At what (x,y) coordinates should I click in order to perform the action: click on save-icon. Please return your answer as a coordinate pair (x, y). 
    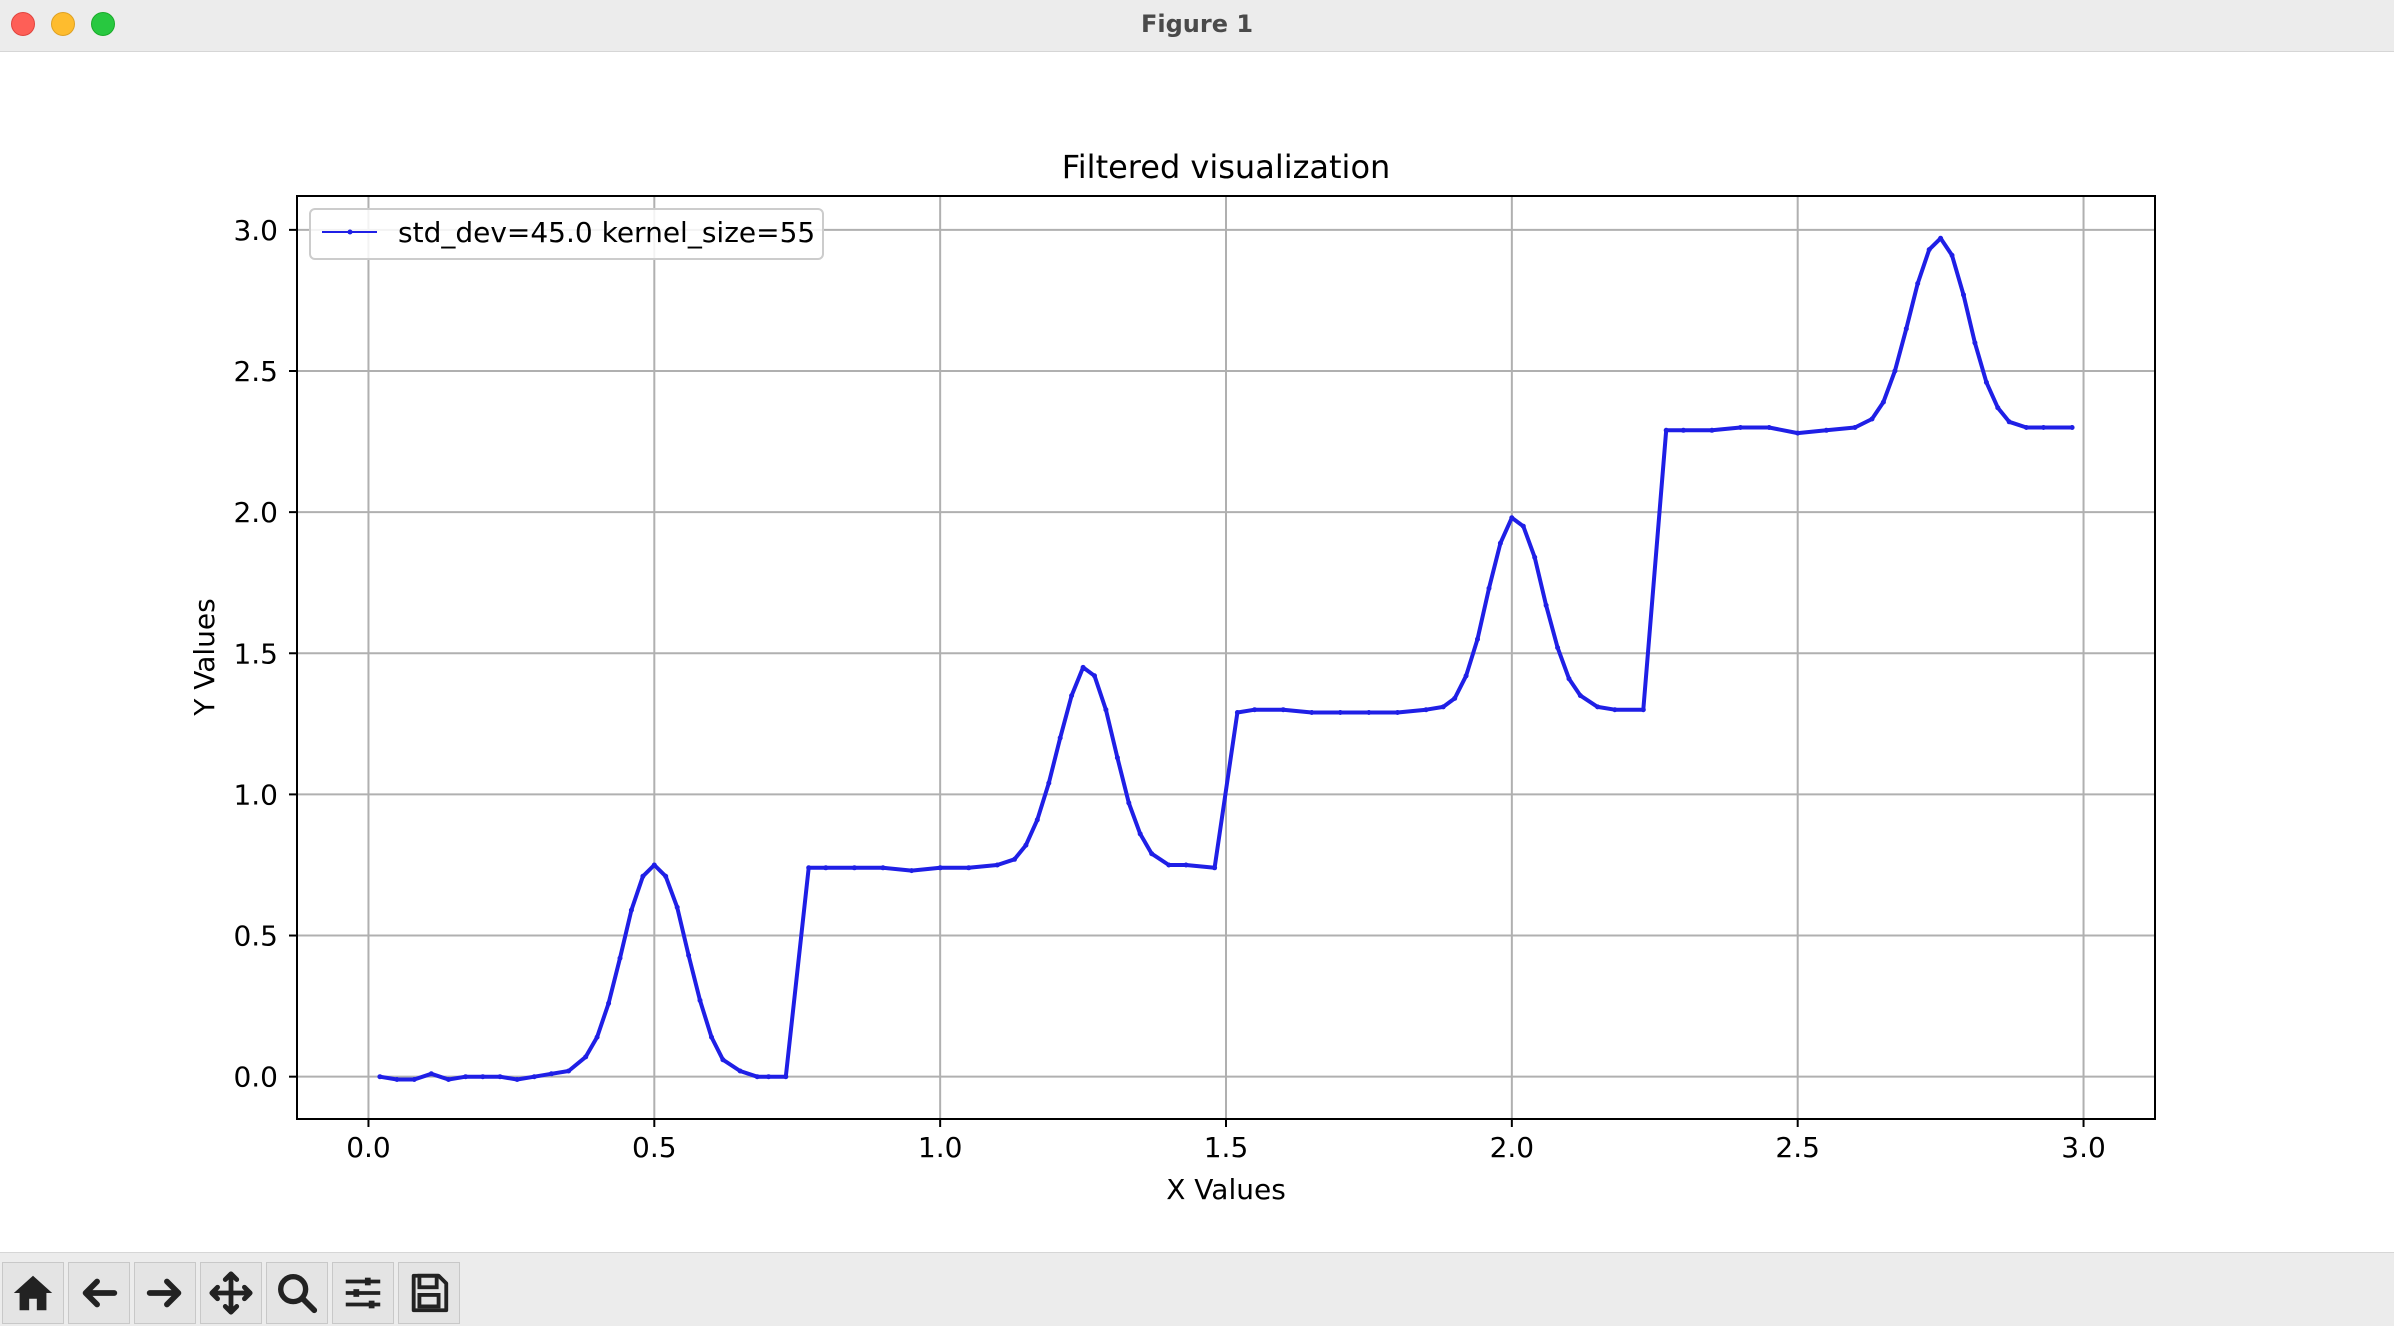
    Looking at the image, I should click on (430, 1293).